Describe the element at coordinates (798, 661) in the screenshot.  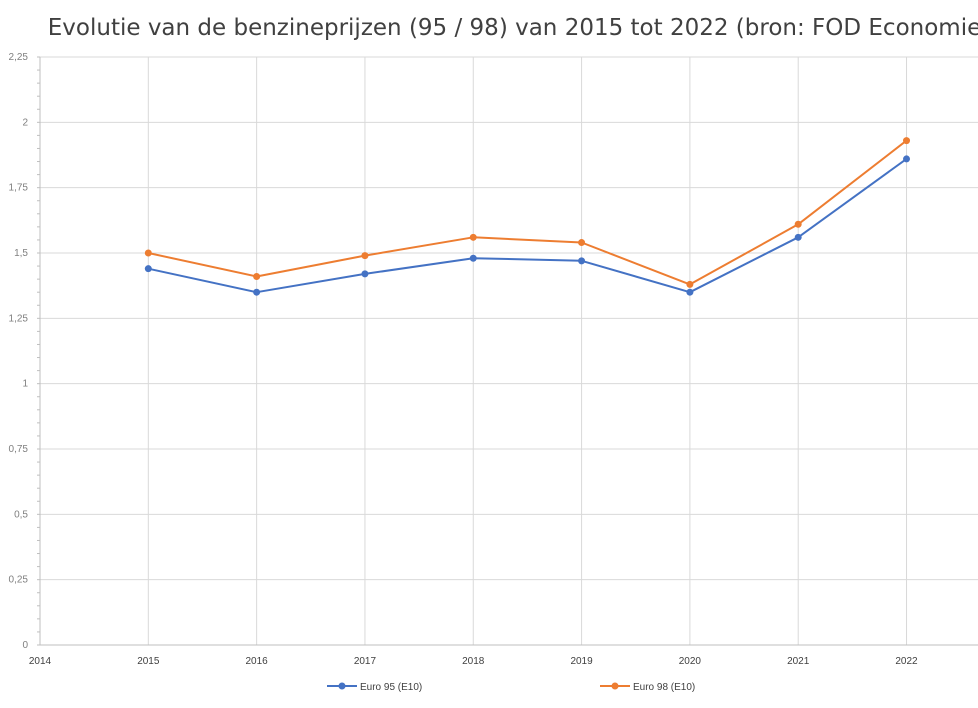
I see `x-tick-label: 2021` at that location.